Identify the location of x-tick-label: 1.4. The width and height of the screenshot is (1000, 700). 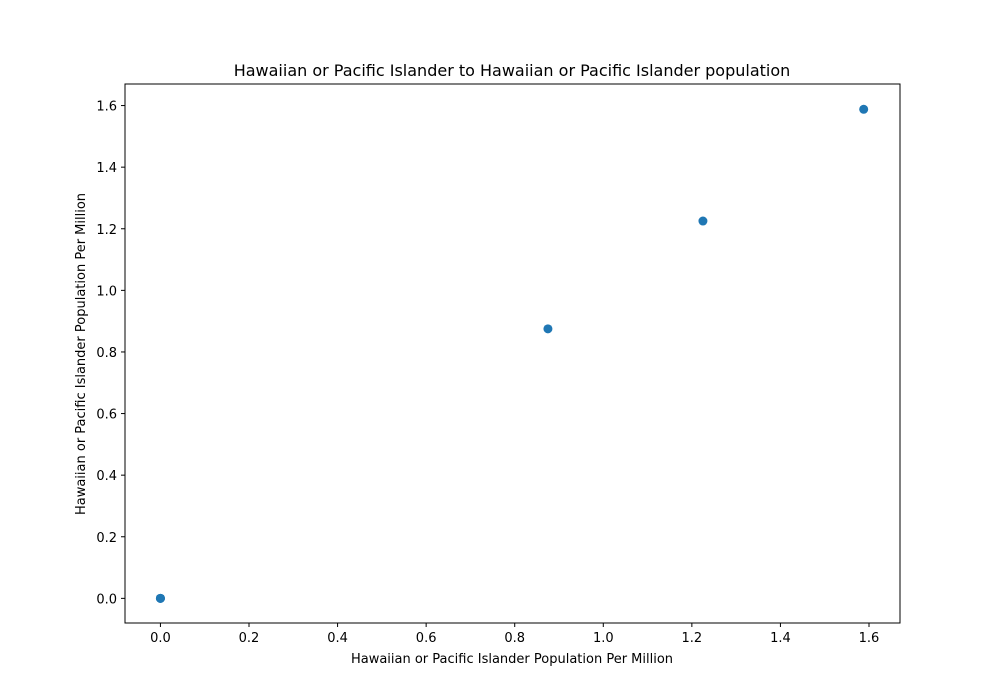
(780, 638).